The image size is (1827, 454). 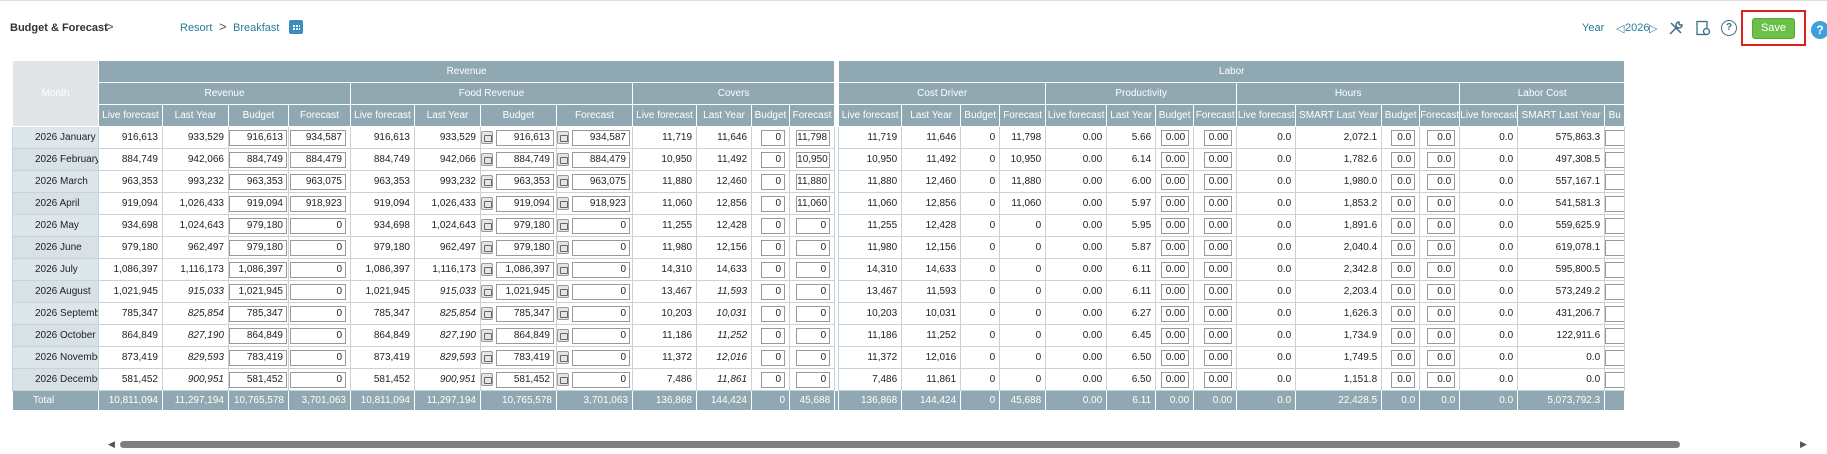 What do you see at coordinates (1561, 115) in the screenshot?
I see `column-header: SMART Last Year` at bounding box center [1561, 115].